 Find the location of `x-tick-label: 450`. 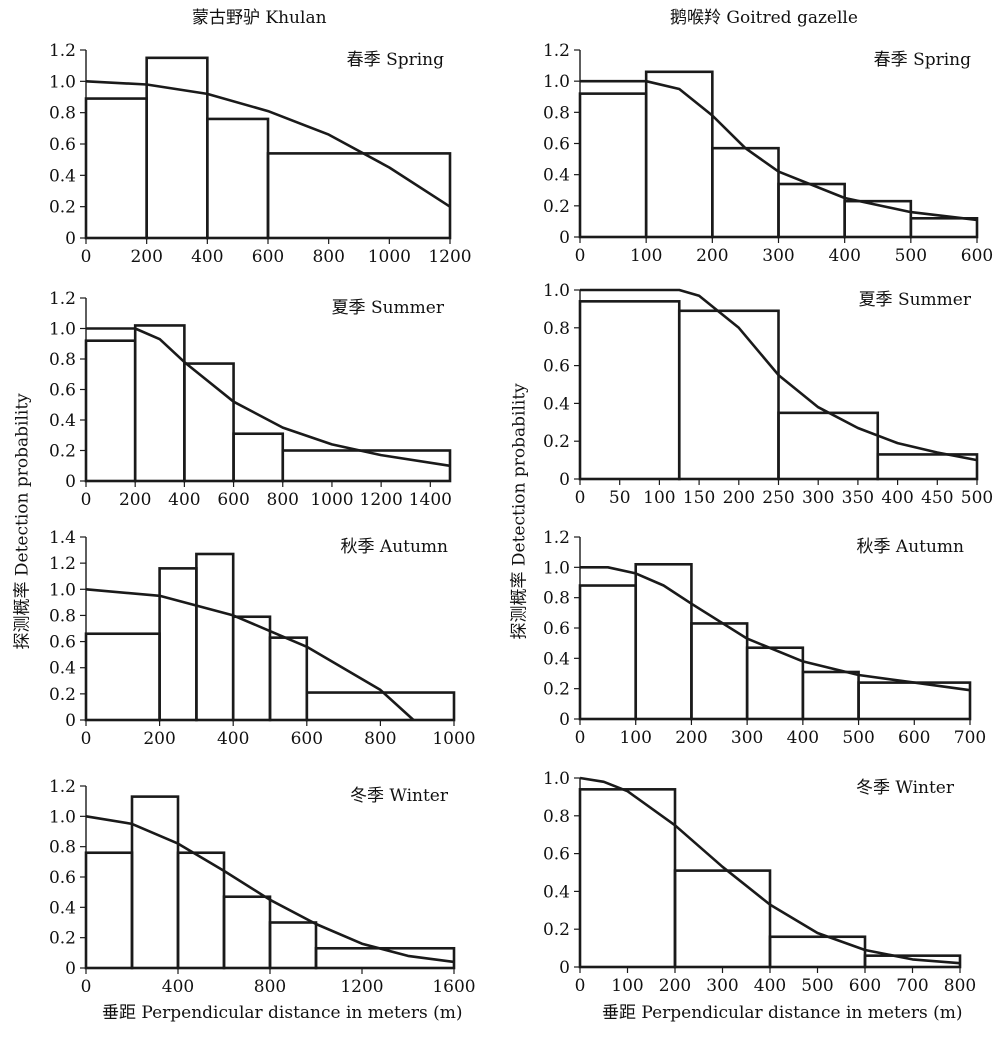

x-tick-label: 450 is located at coordinates (937, 498).